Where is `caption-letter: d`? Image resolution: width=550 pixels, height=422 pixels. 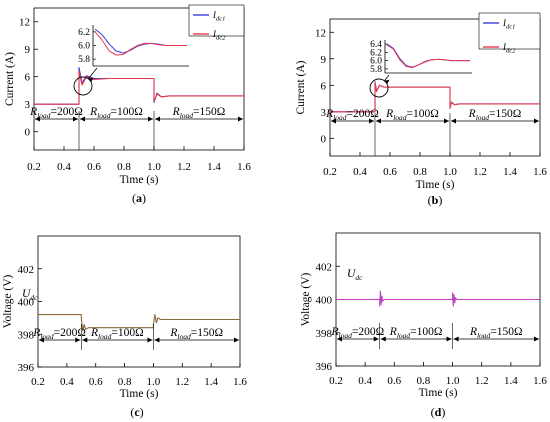
caption-letter: d is located at coordinates (438, 412).